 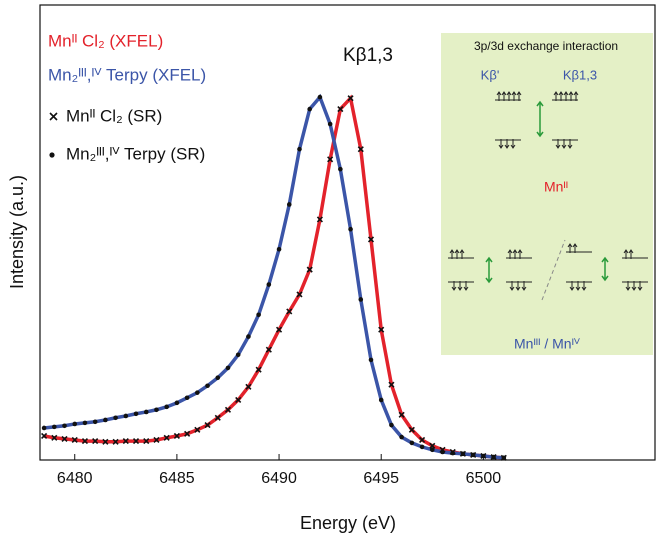 I want to click on divider, so click(x=553, y=270).